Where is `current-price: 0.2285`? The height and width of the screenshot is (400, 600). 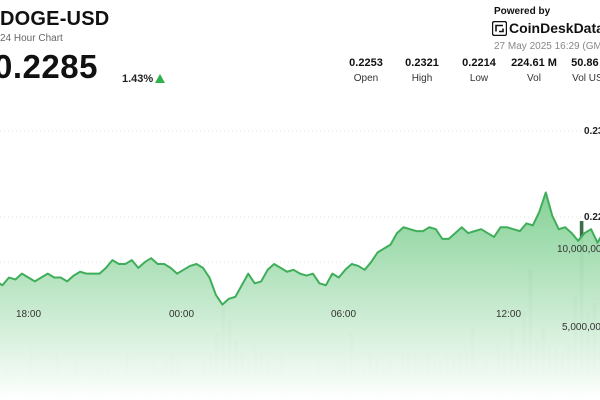
current-price: 0.2285 is located at coordinates (49, 66).